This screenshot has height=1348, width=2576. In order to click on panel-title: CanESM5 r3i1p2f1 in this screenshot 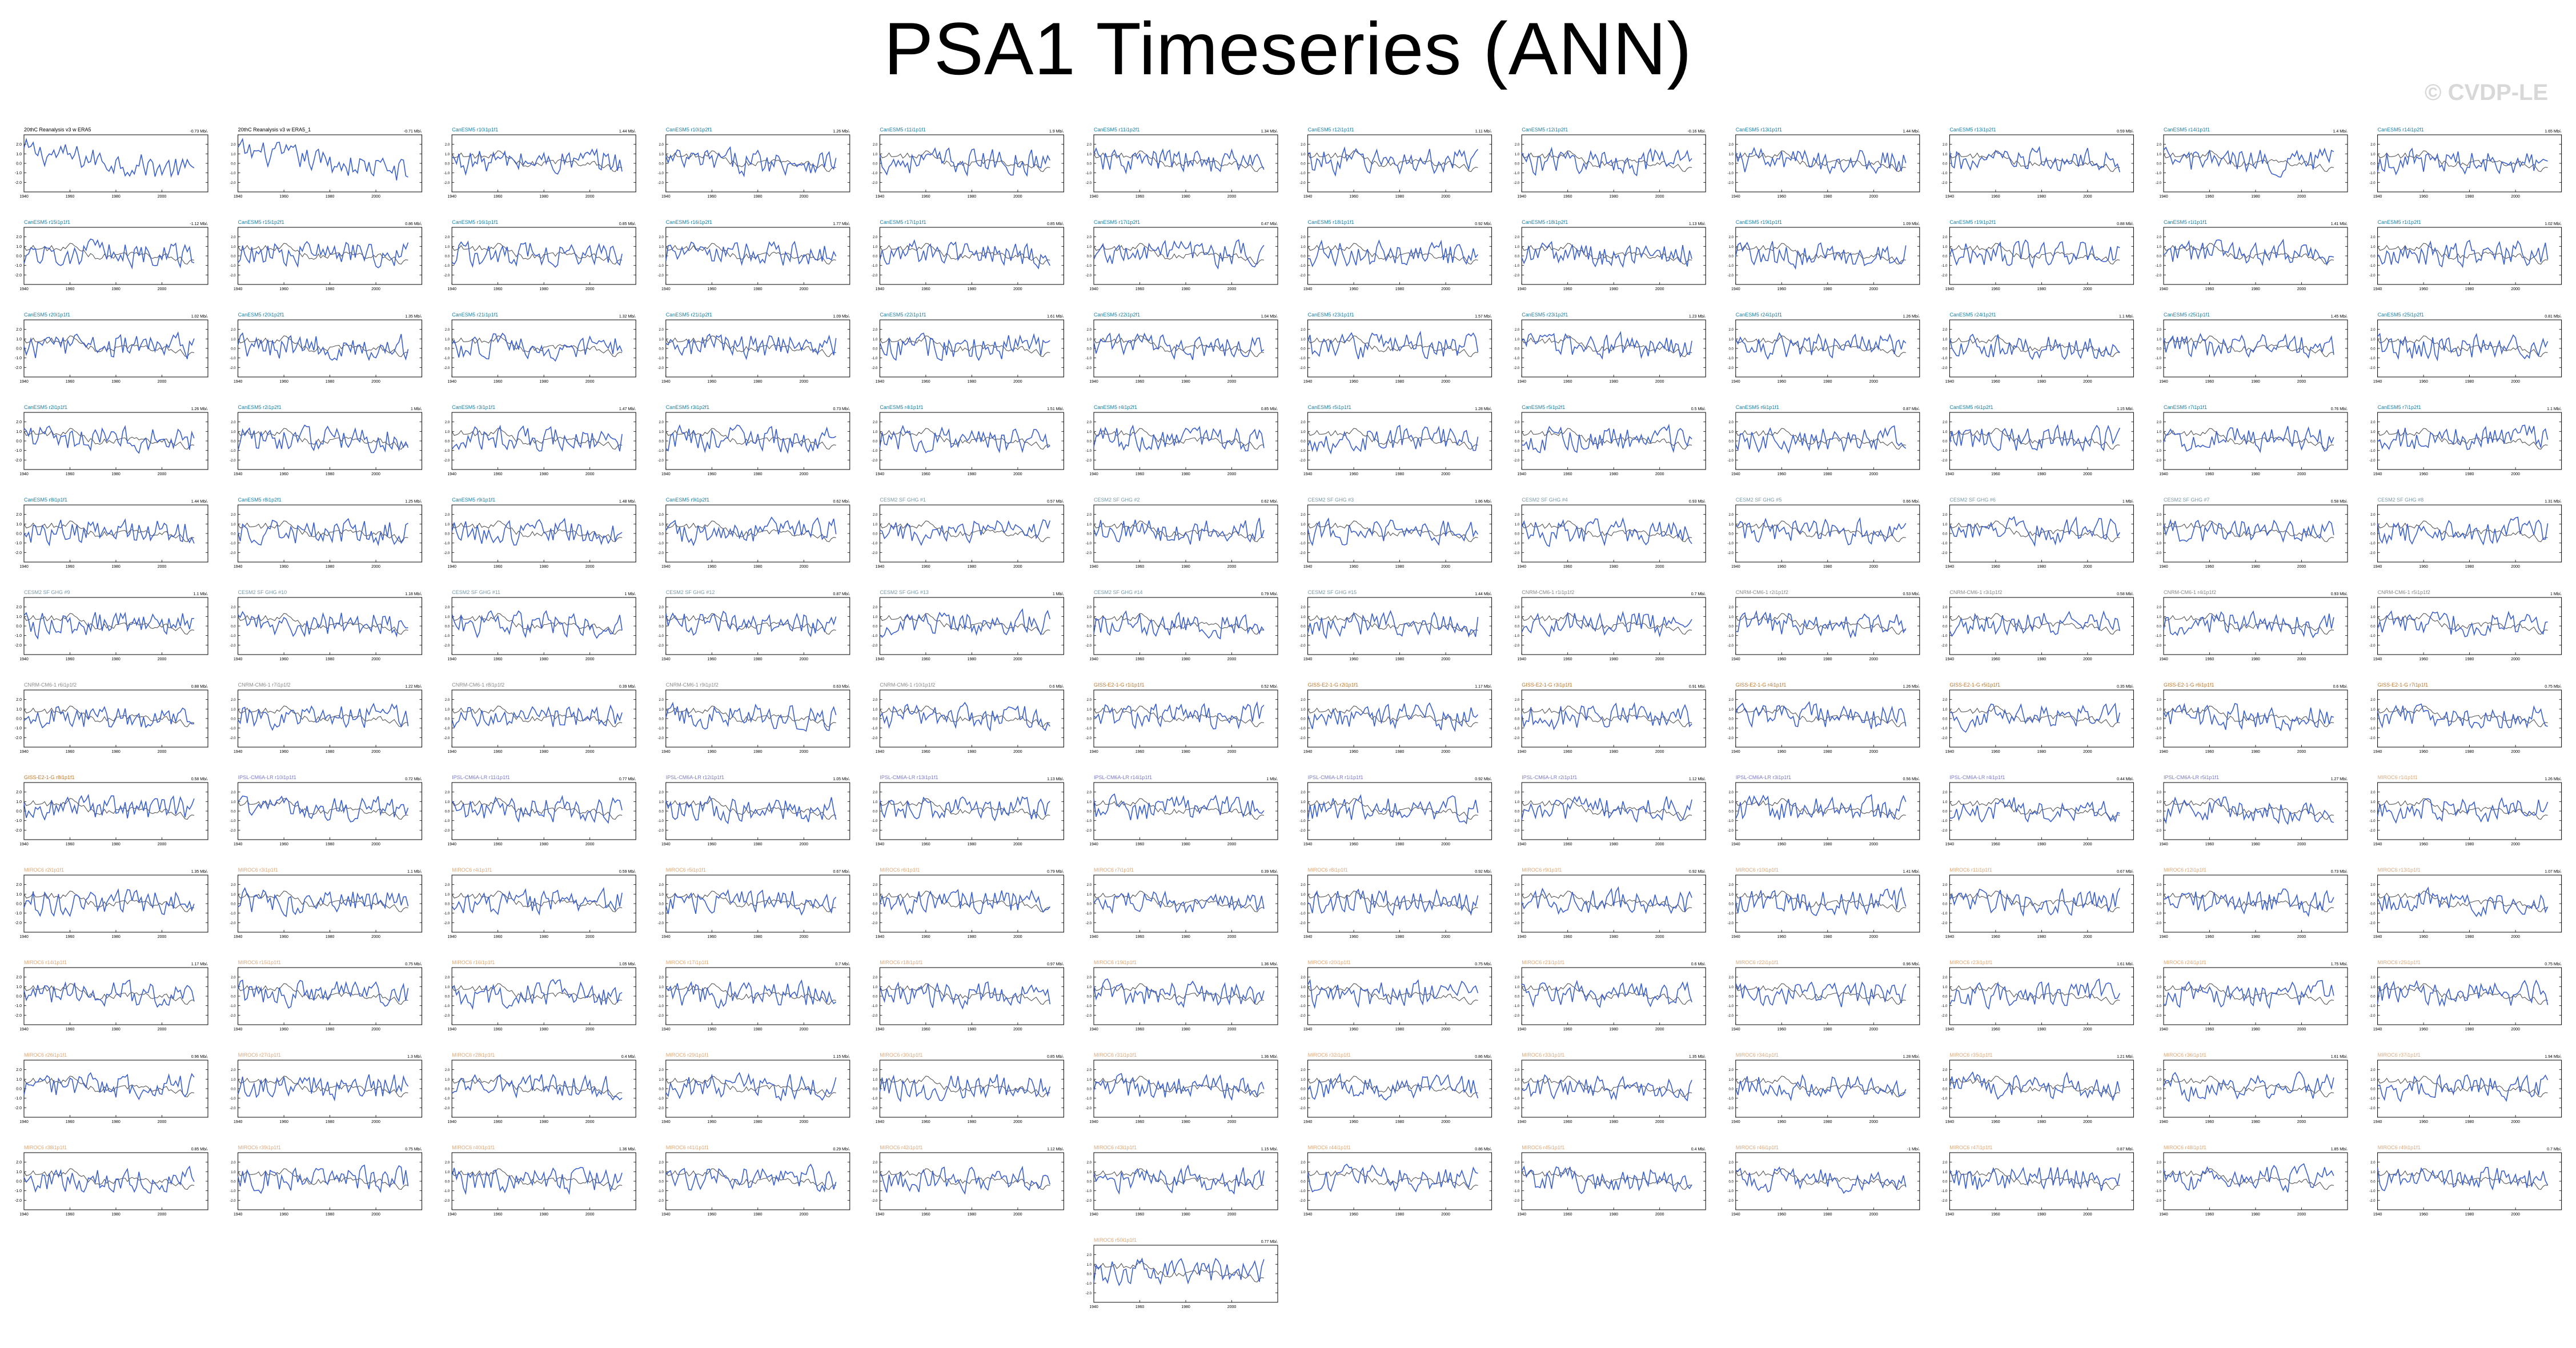, I will do `click(687, 407)`.